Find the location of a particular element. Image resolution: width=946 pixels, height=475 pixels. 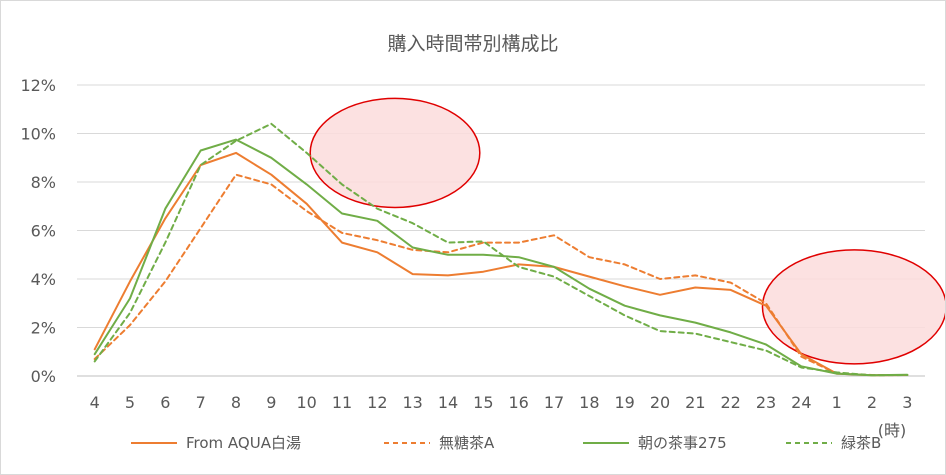

x-tick-label: 2 is located at coordinates (872, 402).